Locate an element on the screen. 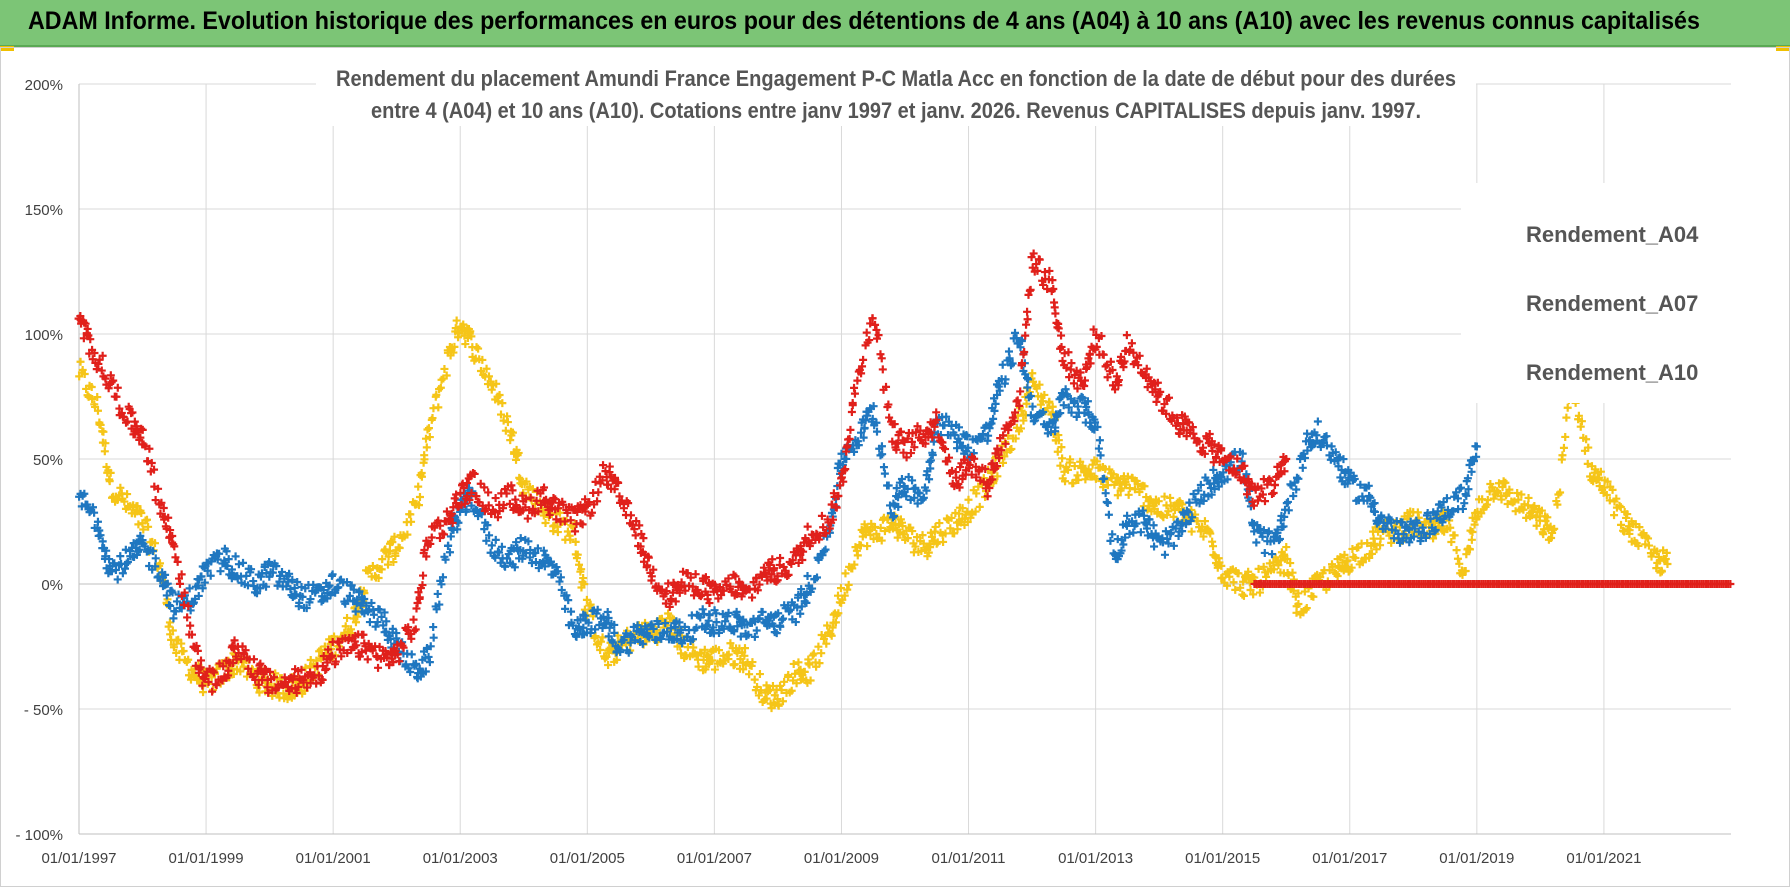  legend-label: Rendement_A07 is located at coordinates (1612, 303).